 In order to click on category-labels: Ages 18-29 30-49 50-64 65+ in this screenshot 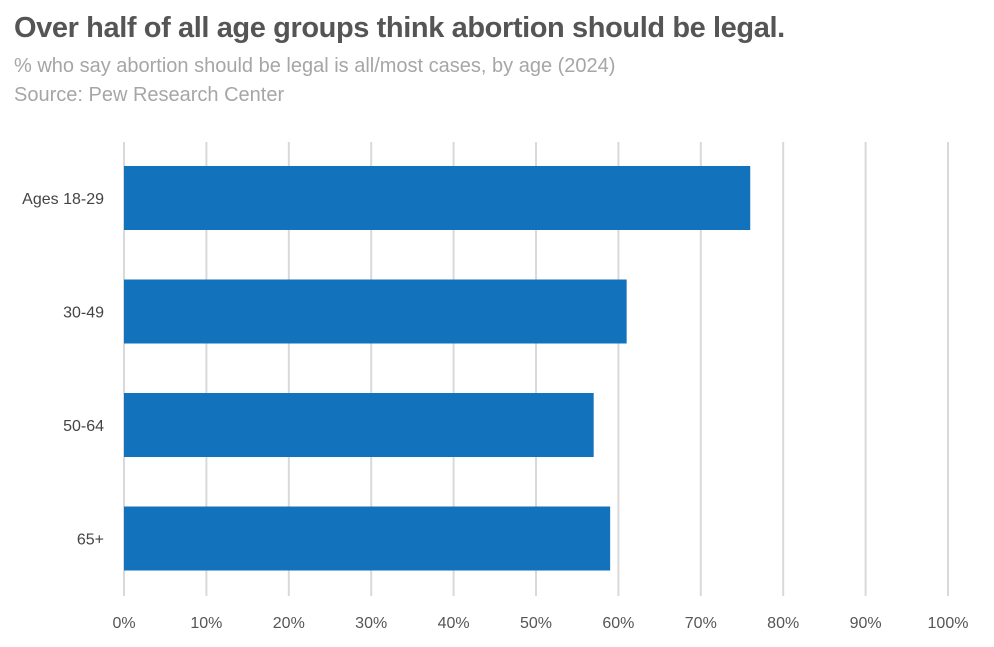, I will do `click(63, 370)`.